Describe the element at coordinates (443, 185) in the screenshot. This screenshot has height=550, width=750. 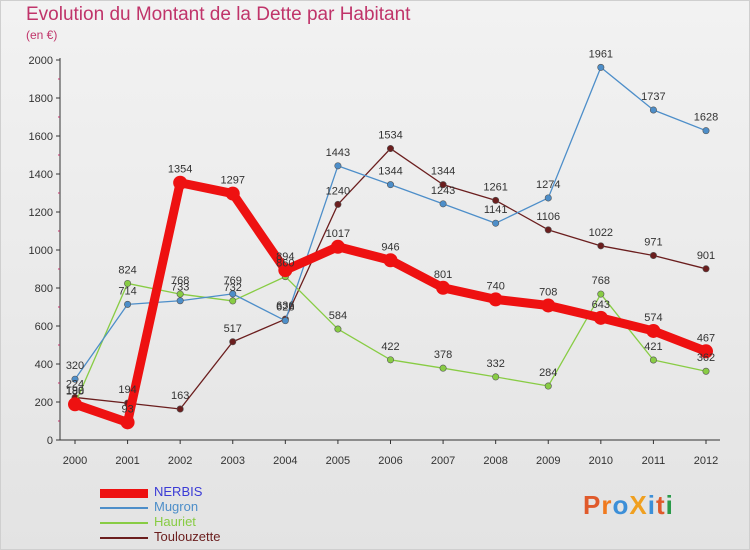
I see `point-toulouzette-2007` at that location.